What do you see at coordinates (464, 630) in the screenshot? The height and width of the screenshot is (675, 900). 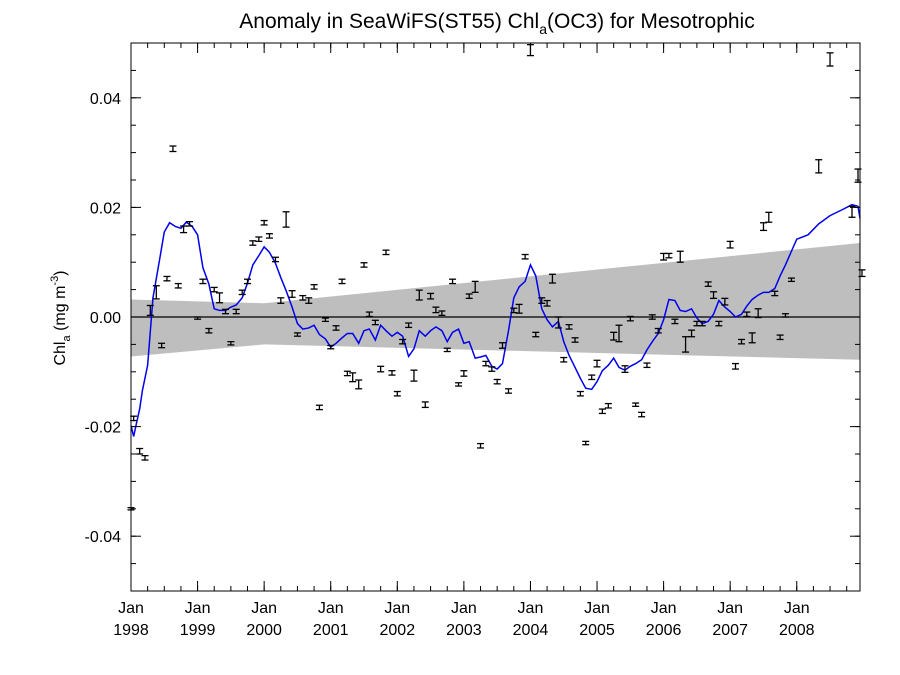 I see `x-tick-year-label: 2003` at bounding box center [464, 630].